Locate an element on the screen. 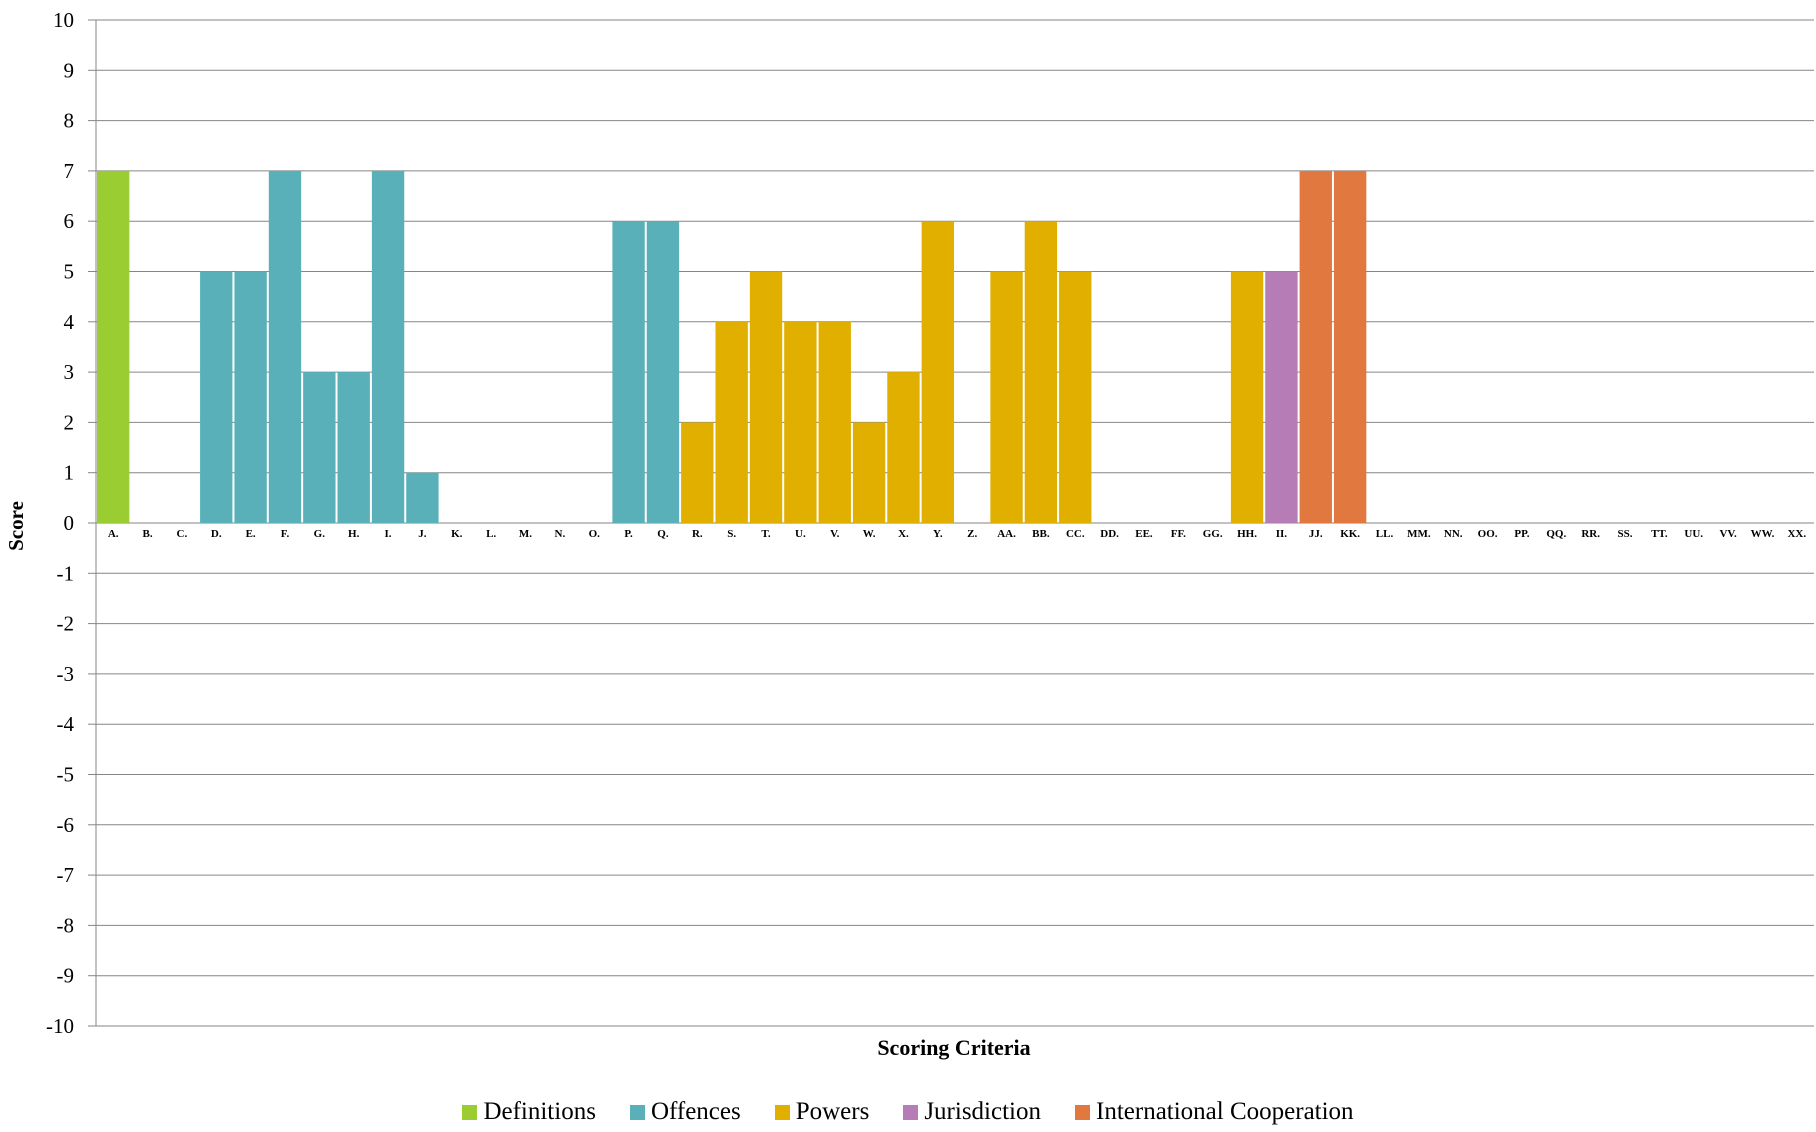  y-tick-label: 4 is located at coordinates (69, 322).